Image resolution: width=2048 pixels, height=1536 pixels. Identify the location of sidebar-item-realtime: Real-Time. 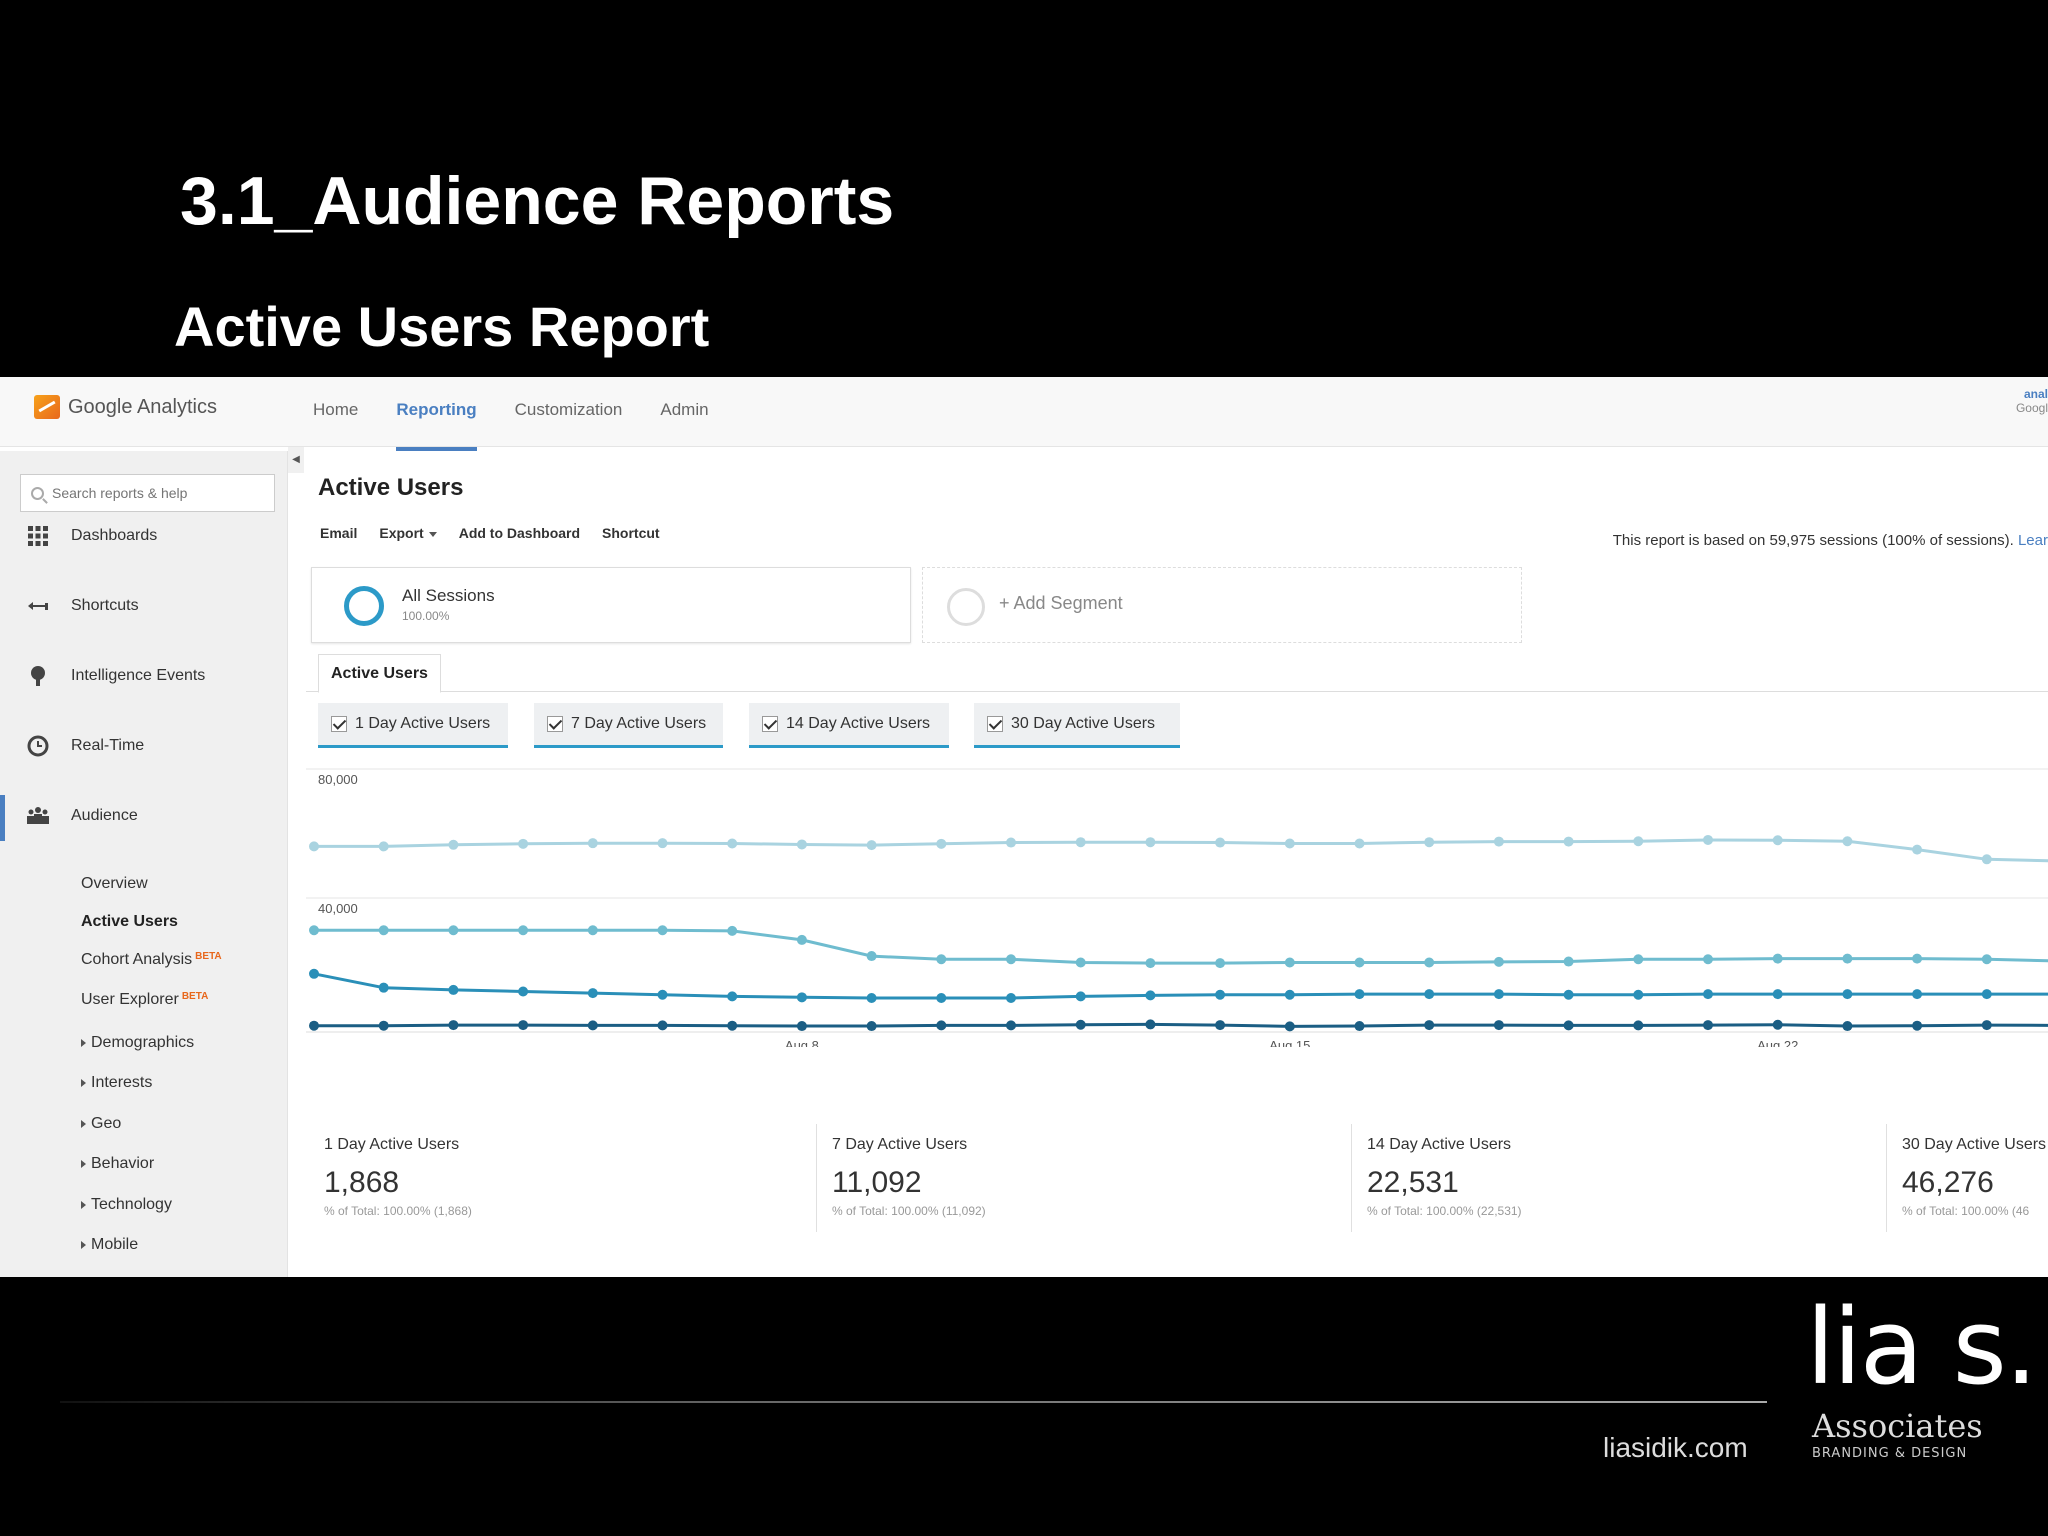
(144, 746).